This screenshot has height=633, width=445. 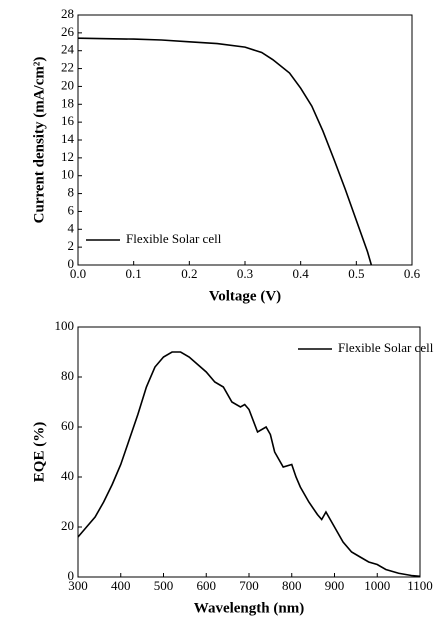 What do you see at coordinates (356, 273) in the screenshot?
I see `x-tick-label: 0.5` at bounding box center [356, 273].